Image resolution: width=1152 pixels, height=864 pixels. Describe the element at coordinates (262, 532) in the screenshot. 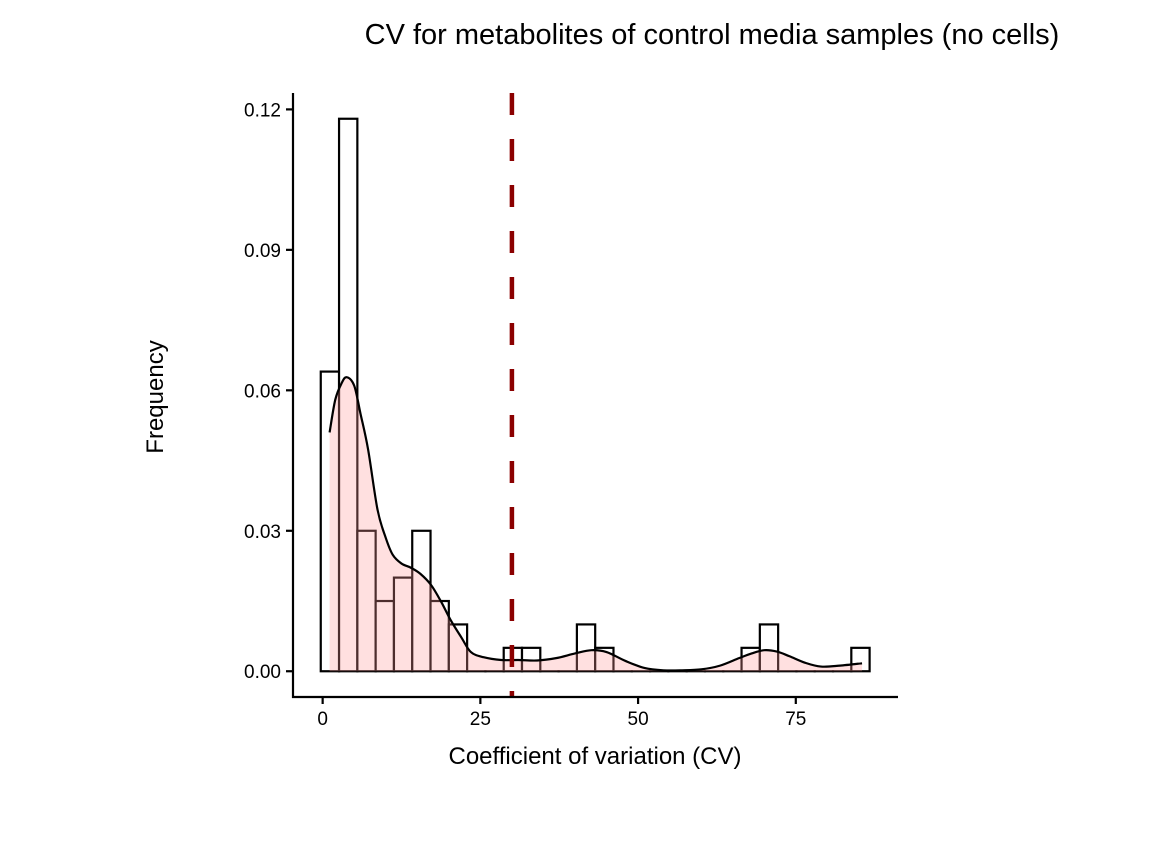

I see `y-tick-label: 0.03` at that location.